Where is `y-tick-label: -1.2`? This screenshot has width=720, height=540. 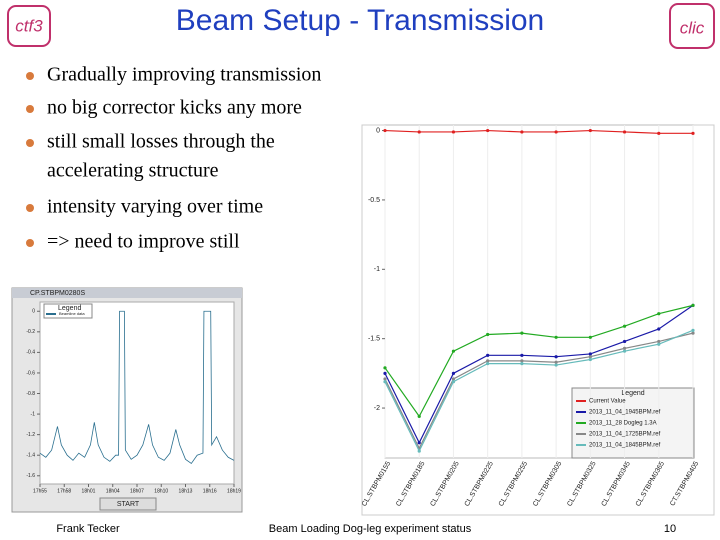 y-tick-label: -1.2 is located at coordinates (30, 435).